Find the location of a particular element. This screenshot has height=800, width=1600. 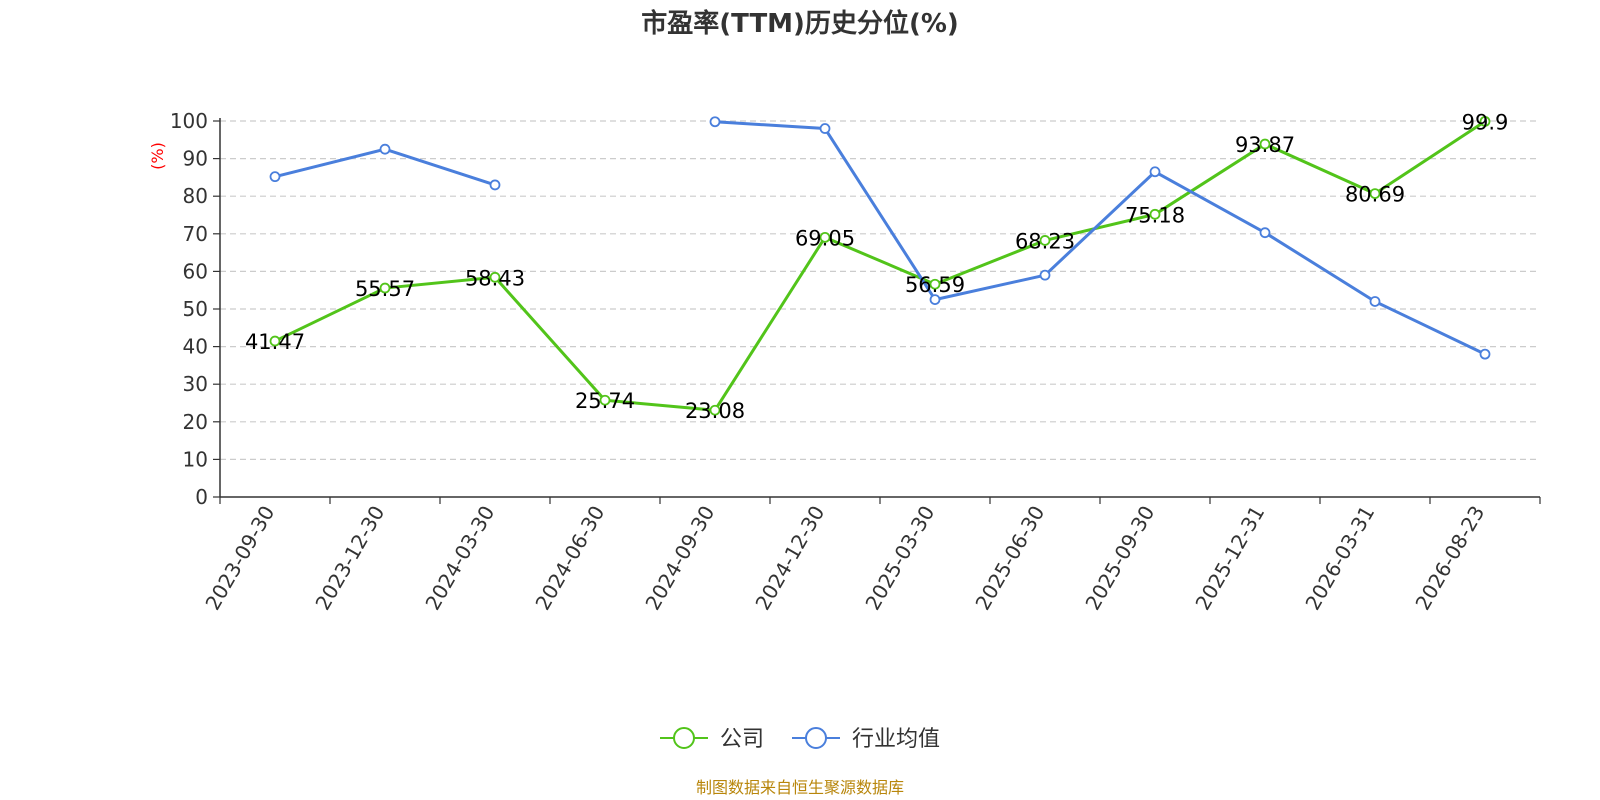

data-label-4: 23.08 is located at coordinates (715, 411).